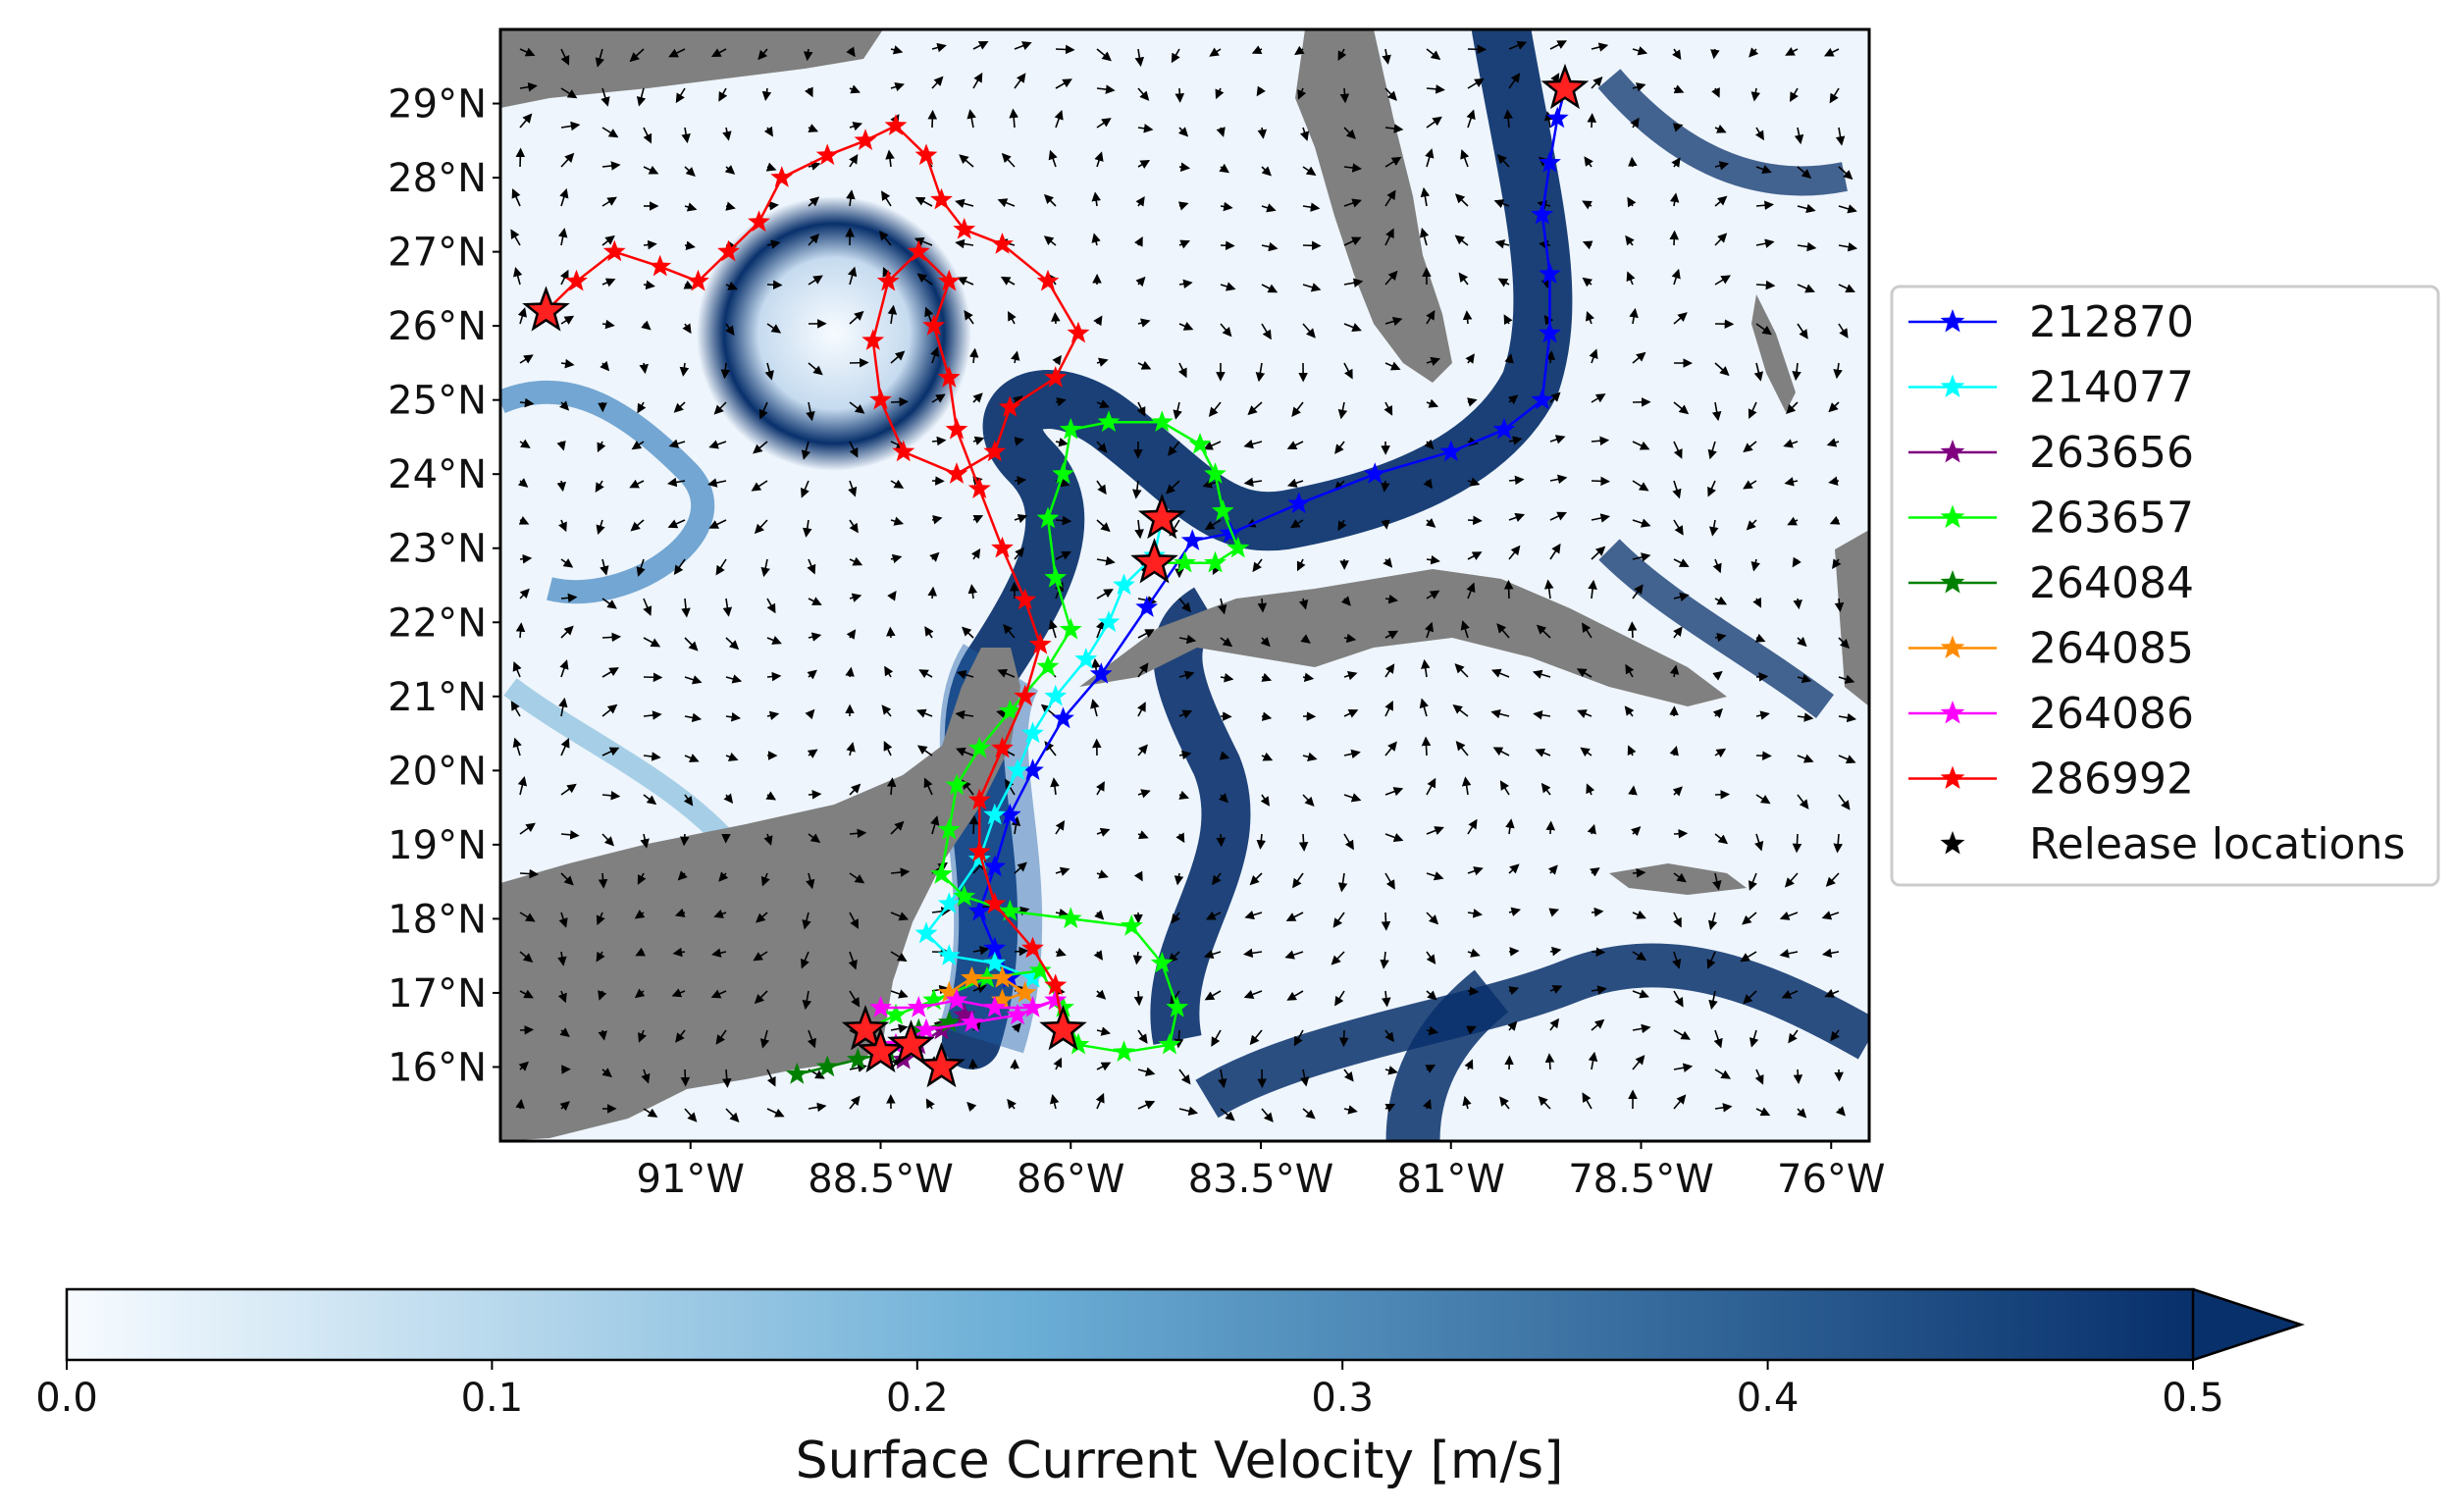 The image size is (2453, 1512). What do you see at coordinates (1373, 206) in the screenshot?
I see `florida-peninsula` at bounding box center [1373, 206].